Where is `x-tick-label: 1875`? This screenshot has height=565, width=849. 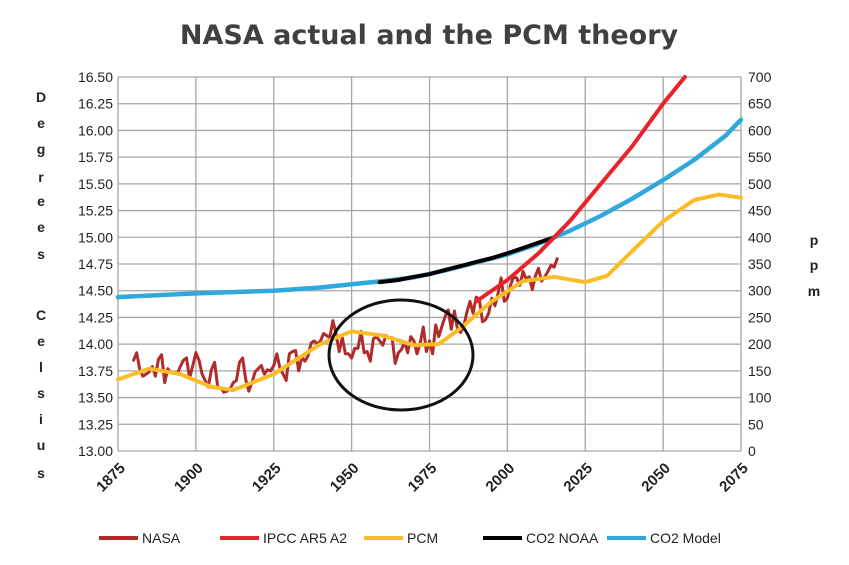
x-tick-label: 1875 is located at coordinates (111, 478).